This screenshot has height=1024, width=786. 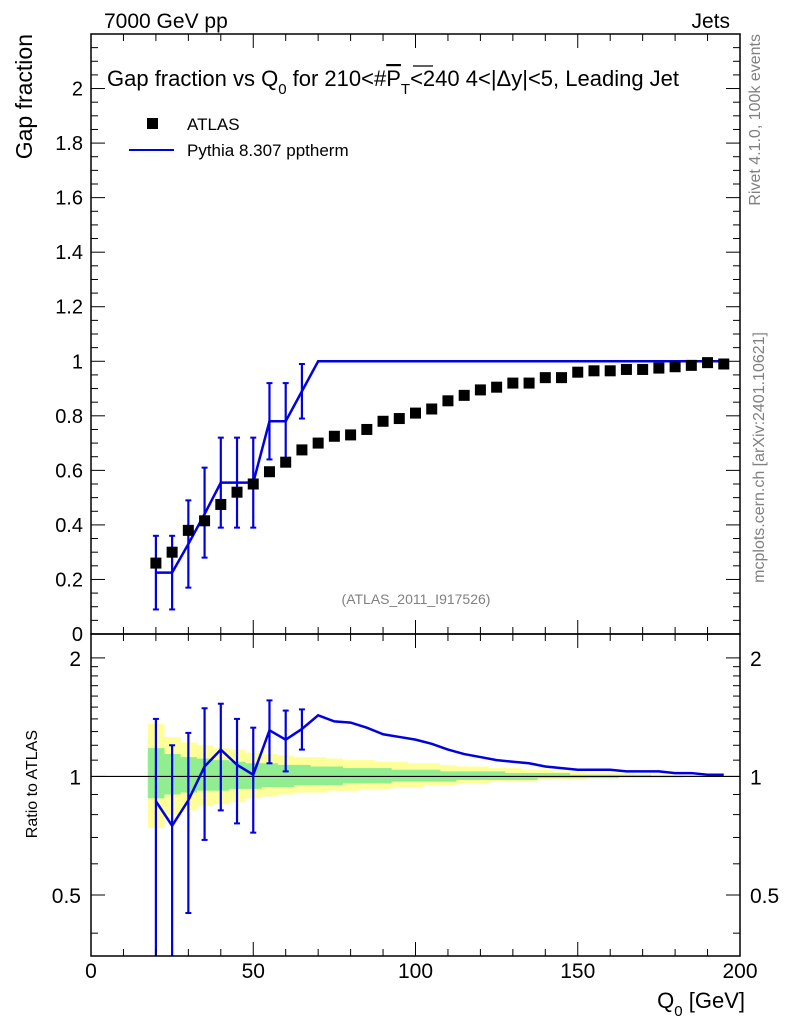 What do you see at coordinates (69, 308) in the screenshot?
I see `main-y-tick-label: 1.2` at bounding box center [69, 308].